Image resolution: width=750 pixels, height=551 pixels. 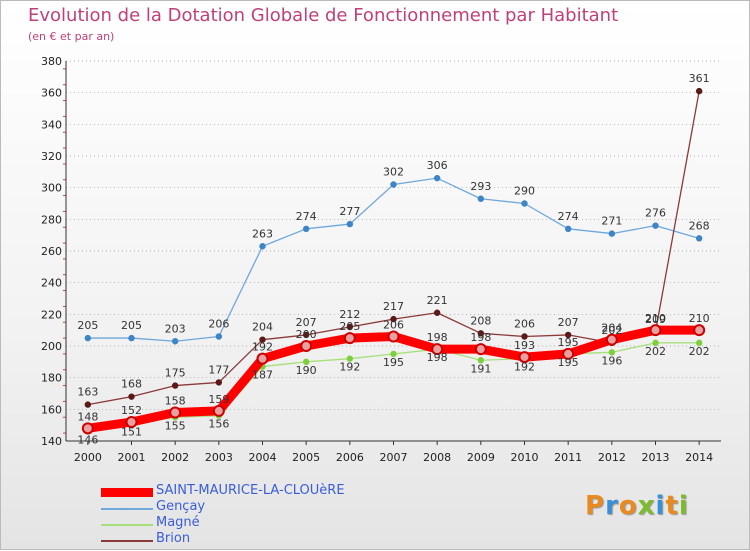 What do you see at coordinates (524, 191) in the screenshot?
I see `data-label: 290` at bounding box center [524, 191].